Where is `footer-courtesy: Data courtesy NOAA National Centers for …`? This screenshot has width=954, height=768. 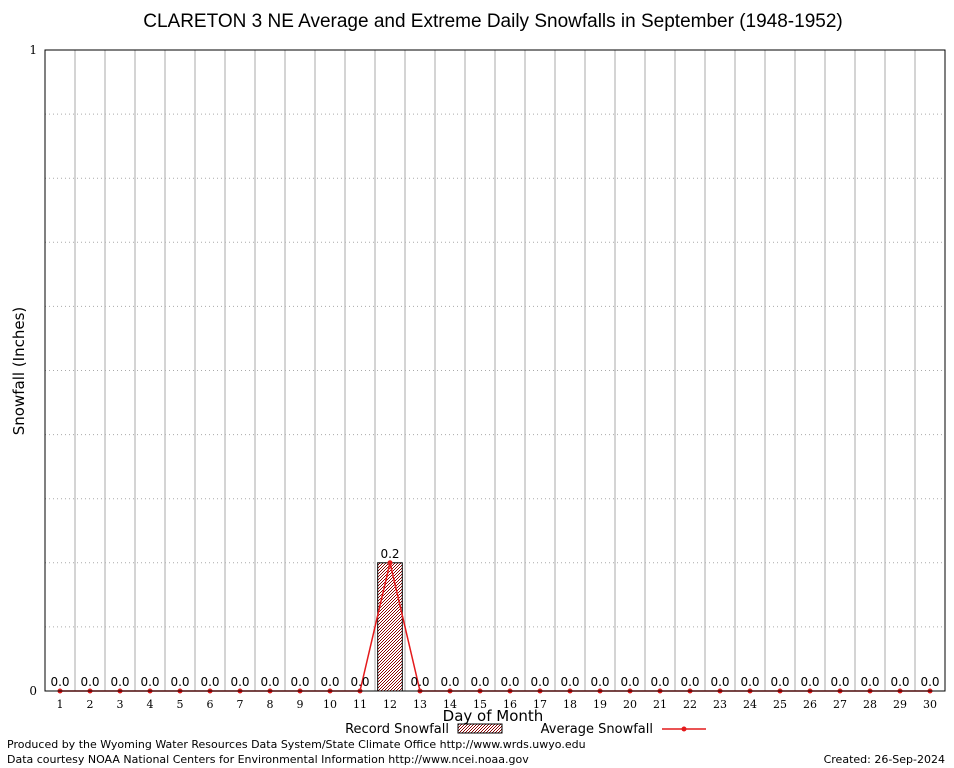 footer-courtesy: Data courtesy NOAA National Centers for … is located at coordinates (268, 759).